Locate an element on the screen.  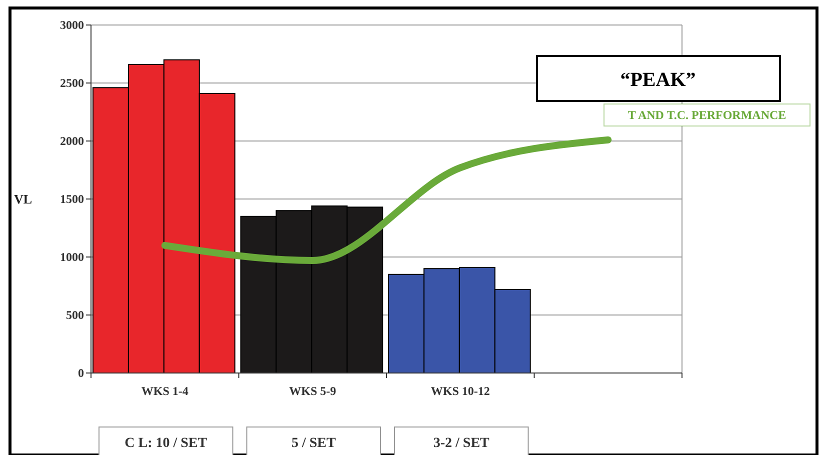
x-tick-label: WKS 10-12 is located at coordinates (460, 391).